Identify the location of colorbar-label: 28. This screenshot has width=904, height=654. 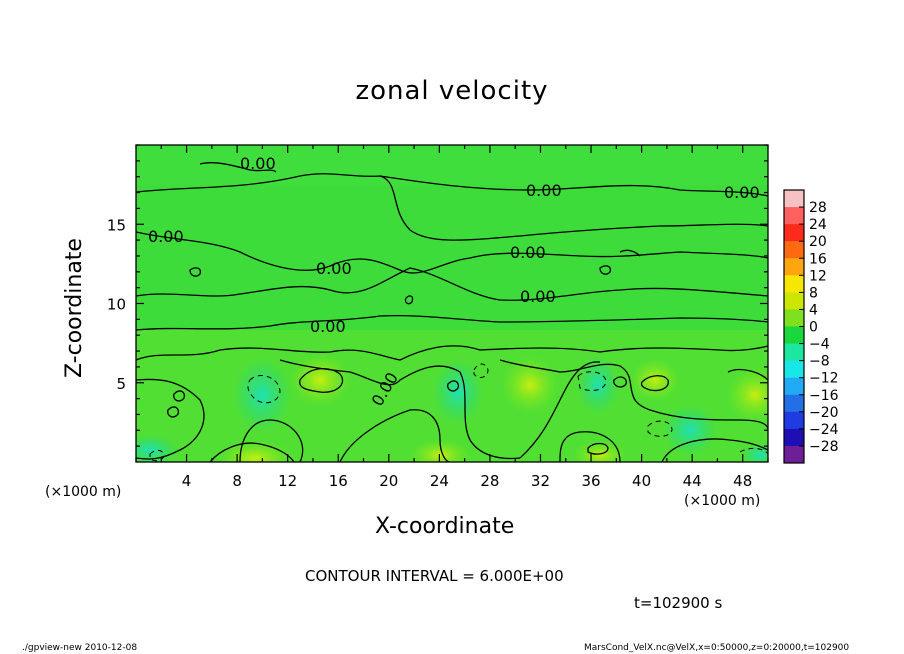
(818, 208).